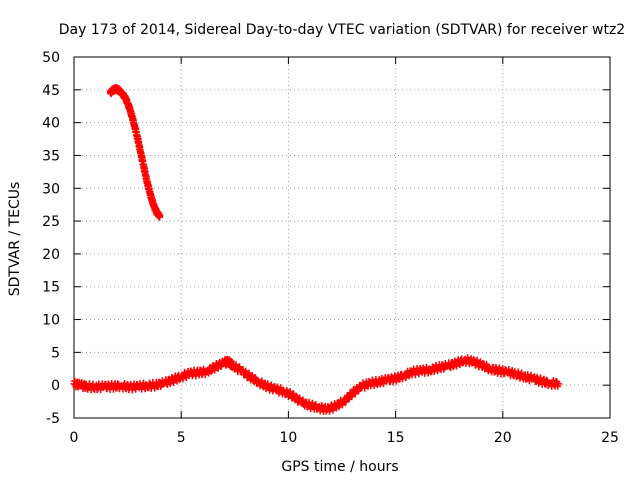 Image resolution: width=640 pixels, height=480 pixels. Describe the element at coordinates (51, 255) in the screenshot. I see `y-tick-label: 20` at that location.